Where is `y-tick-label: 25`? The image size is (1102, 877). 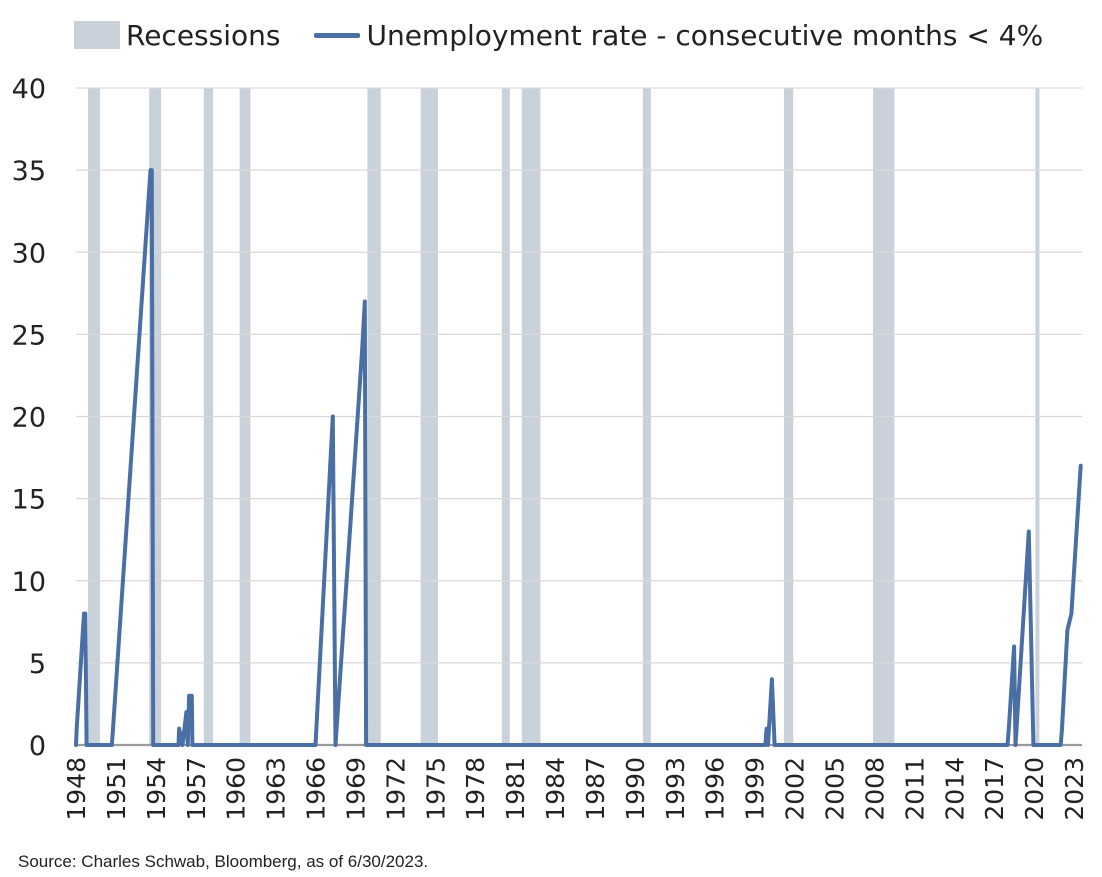
y-tick-label: 25 is located at coordinates (29, 335).